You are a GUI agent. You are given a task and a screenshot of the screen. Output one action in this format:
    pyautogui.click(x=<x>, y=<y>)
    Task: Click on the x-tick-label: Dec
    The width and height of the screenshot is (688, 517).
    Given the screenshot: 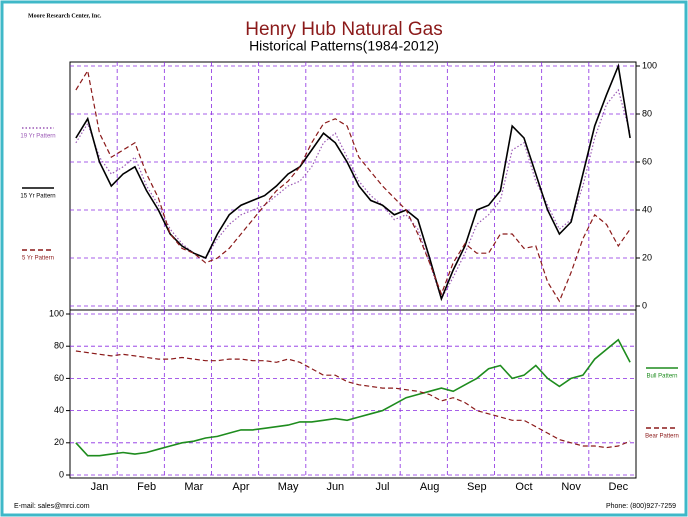 What is the action you would take?
    pyautogui.click(x=619, y=487)
    